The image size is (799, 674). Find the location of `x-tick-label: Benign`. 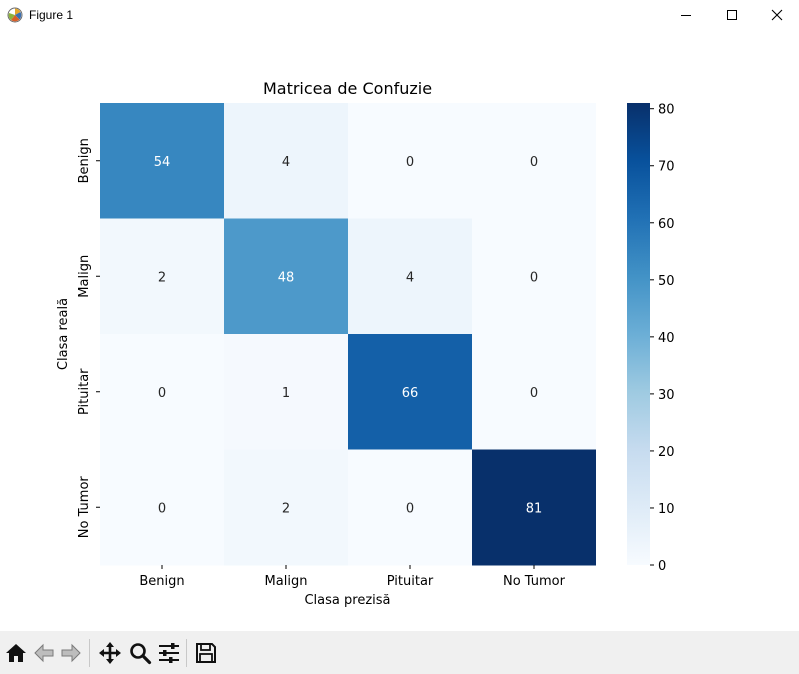

x-tick-label: Benign is located at coordinates (161, 581).